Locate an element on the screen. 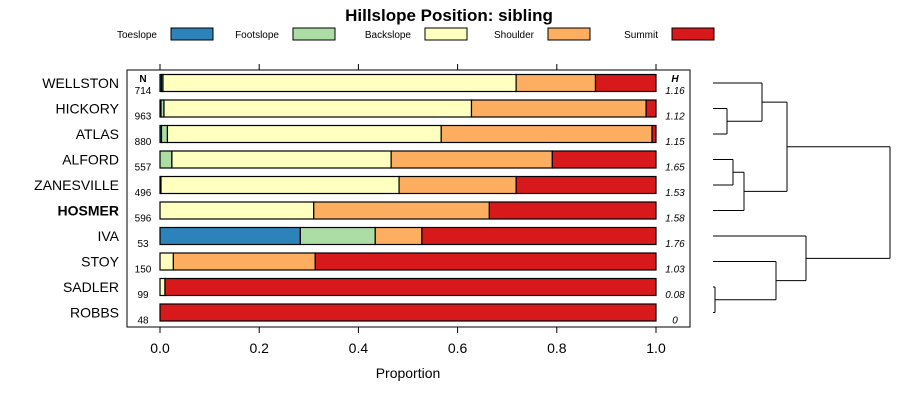 This screenshot has height=400, width=900. x-tick-label: 0.0 is located at coordinates (160, 348).